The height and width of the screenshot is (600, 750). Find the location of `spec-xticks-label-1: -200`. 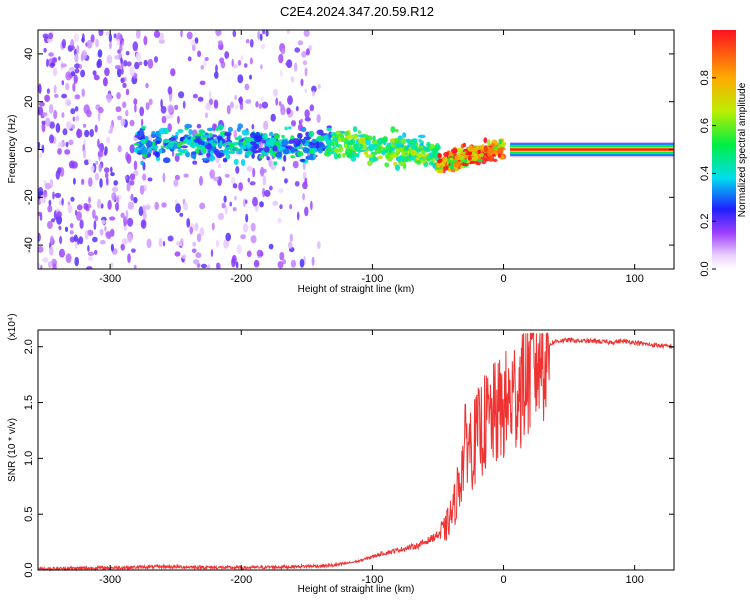

spec-xticks-label-1: -200 is located at coordinates (241, 279).